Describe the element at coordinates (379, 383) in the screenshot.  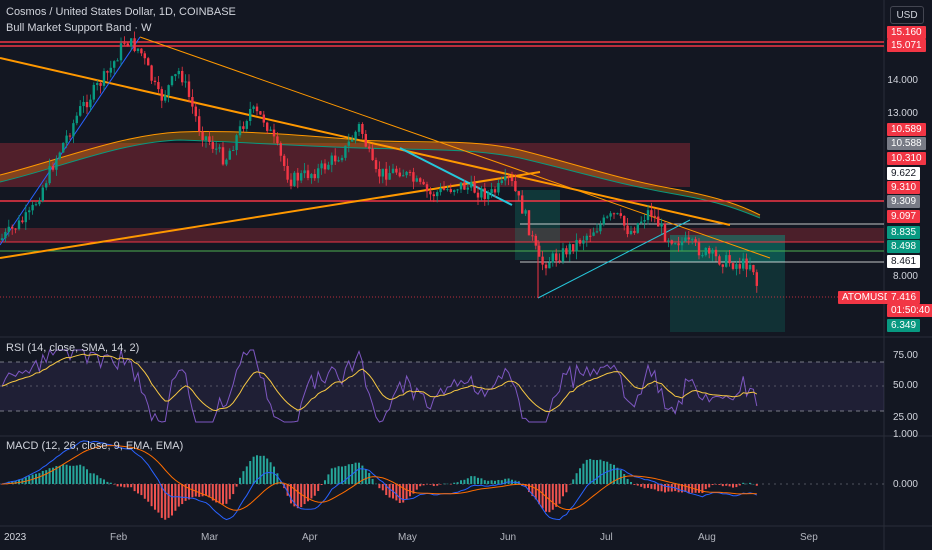
I see `rsi-ma-line` at that location.